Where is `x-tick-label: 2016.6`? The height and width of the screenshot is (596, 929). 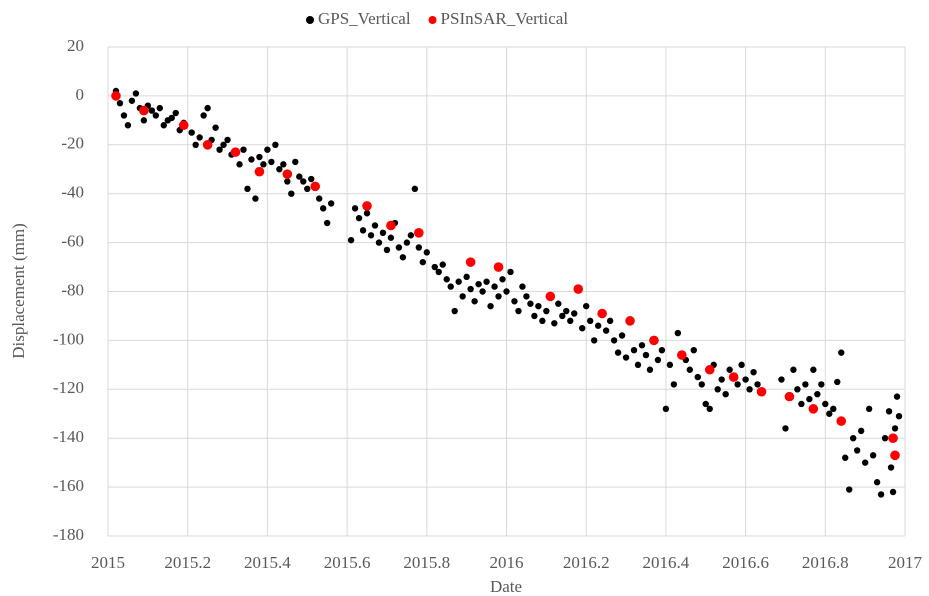 x-tick-label: 2016.6 is located at coordinates (745, 562).